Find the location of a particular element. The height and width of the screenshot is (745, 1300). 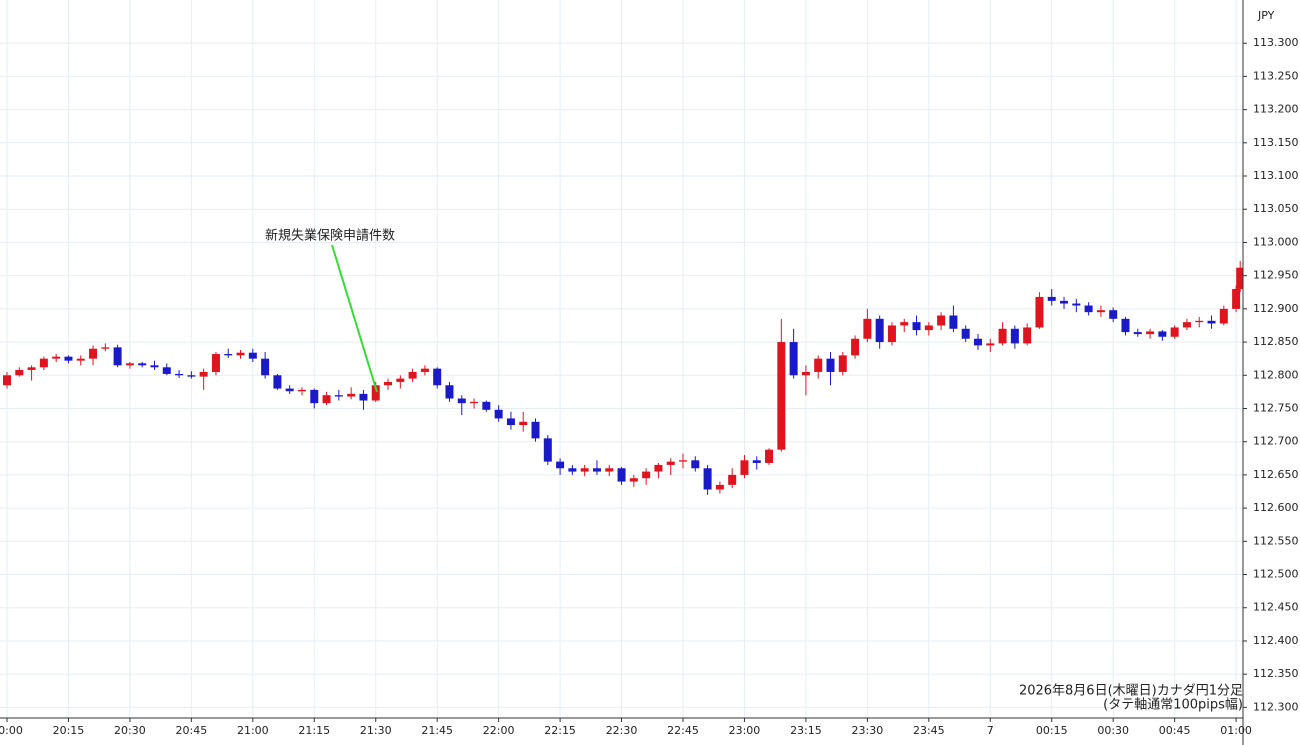

y-tick-label: 113.100 is located at coordinates (1276, 175).